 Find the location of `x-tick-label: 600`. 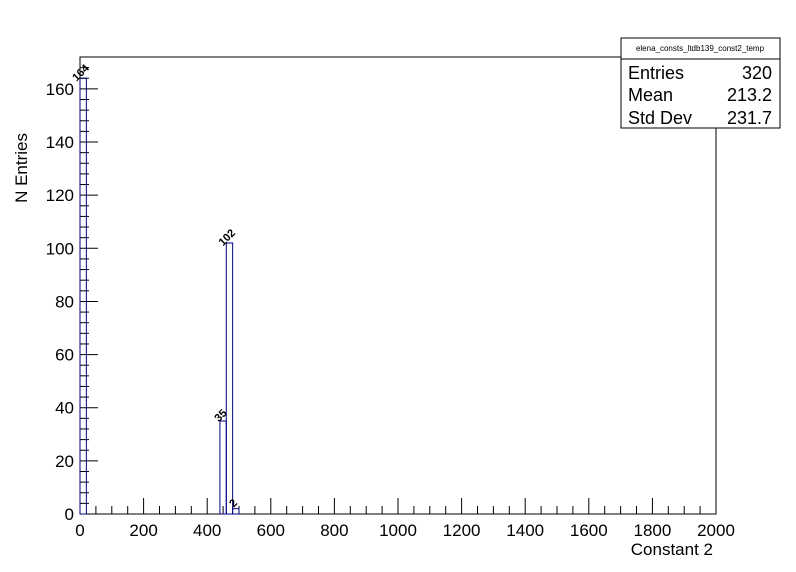

x-tick-label: 600 is located at coordinates (271, 530).